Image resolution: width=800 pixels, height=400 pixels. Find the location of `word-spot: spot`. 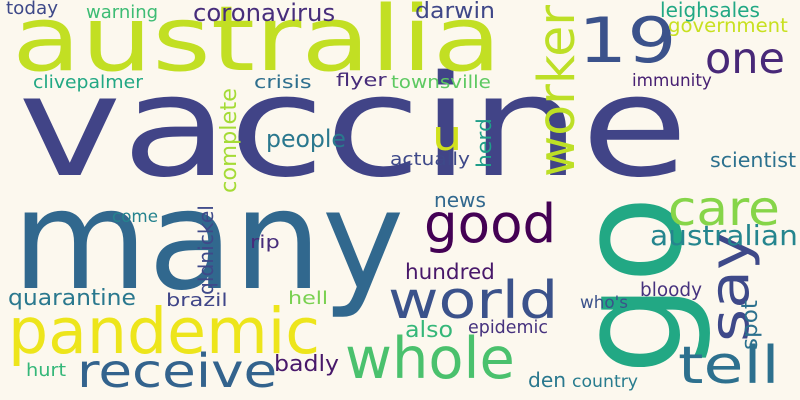

word-spot: spot is located at coordinates (750, 325).